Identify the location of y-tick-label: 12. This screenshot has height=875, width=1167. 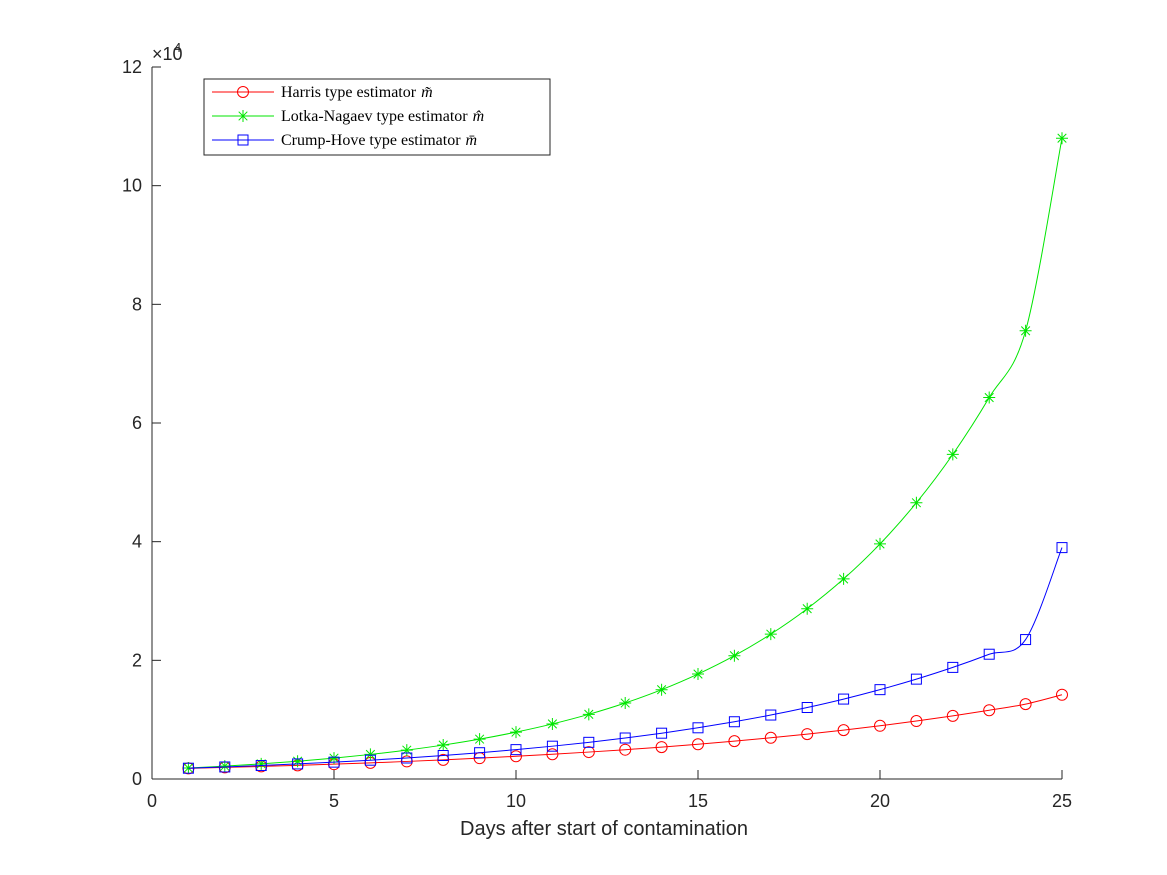
(132, 67).